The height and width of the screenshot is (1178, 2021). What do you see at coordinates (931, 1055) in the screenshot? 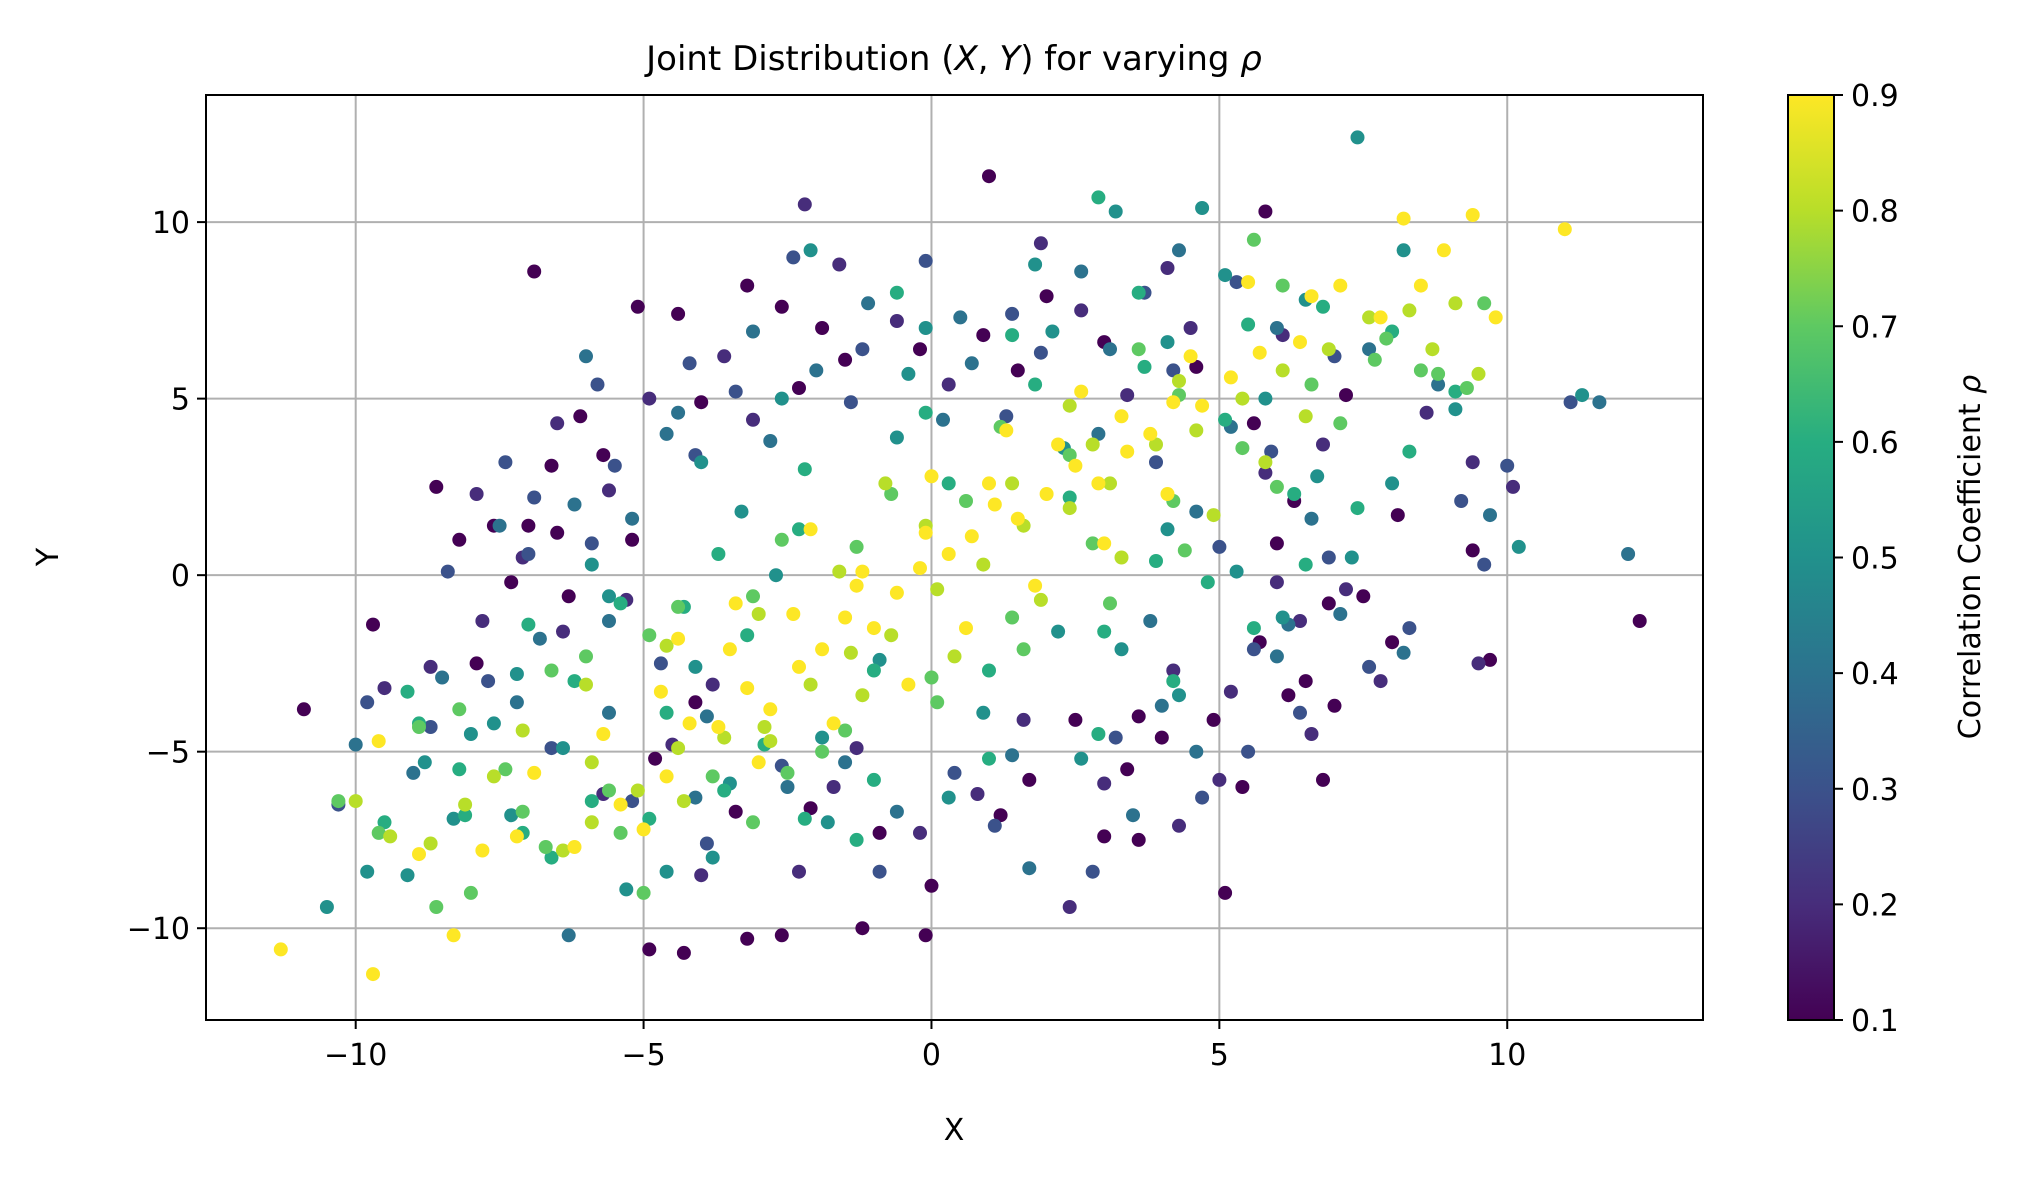
I see `x-tick-label: 0` at bounding box center [931, 1055].